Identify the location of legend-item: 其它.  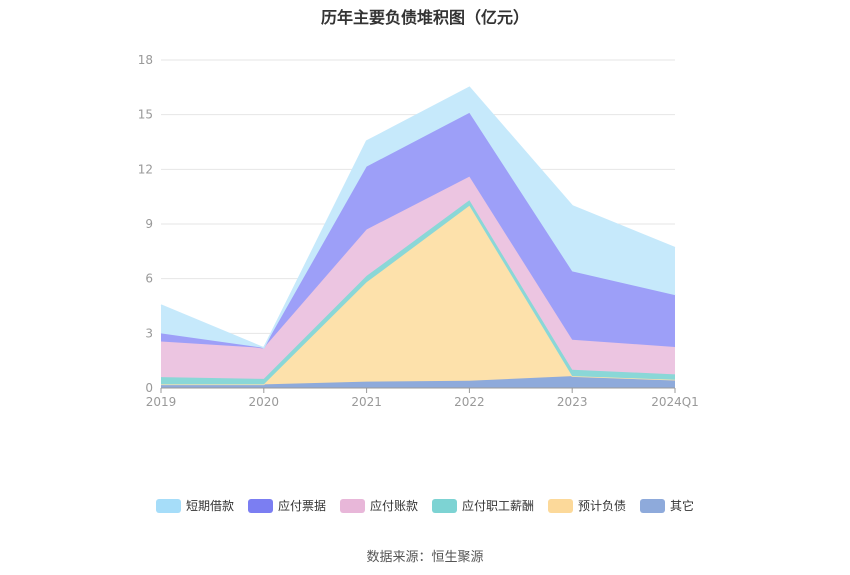
(667, 505).